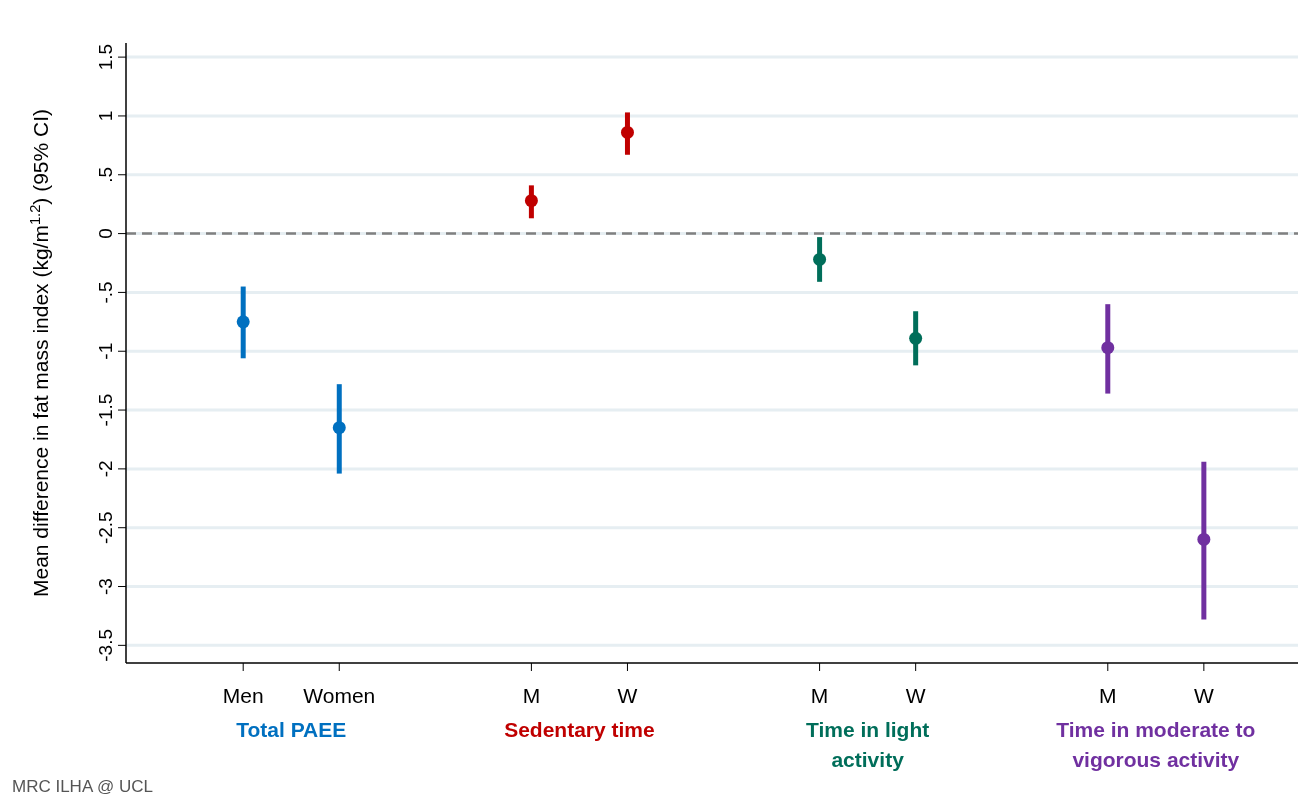 The width and height of the screenshot is (1309, 808). I want to click on y-tick-label: -2, so click(105, 469).